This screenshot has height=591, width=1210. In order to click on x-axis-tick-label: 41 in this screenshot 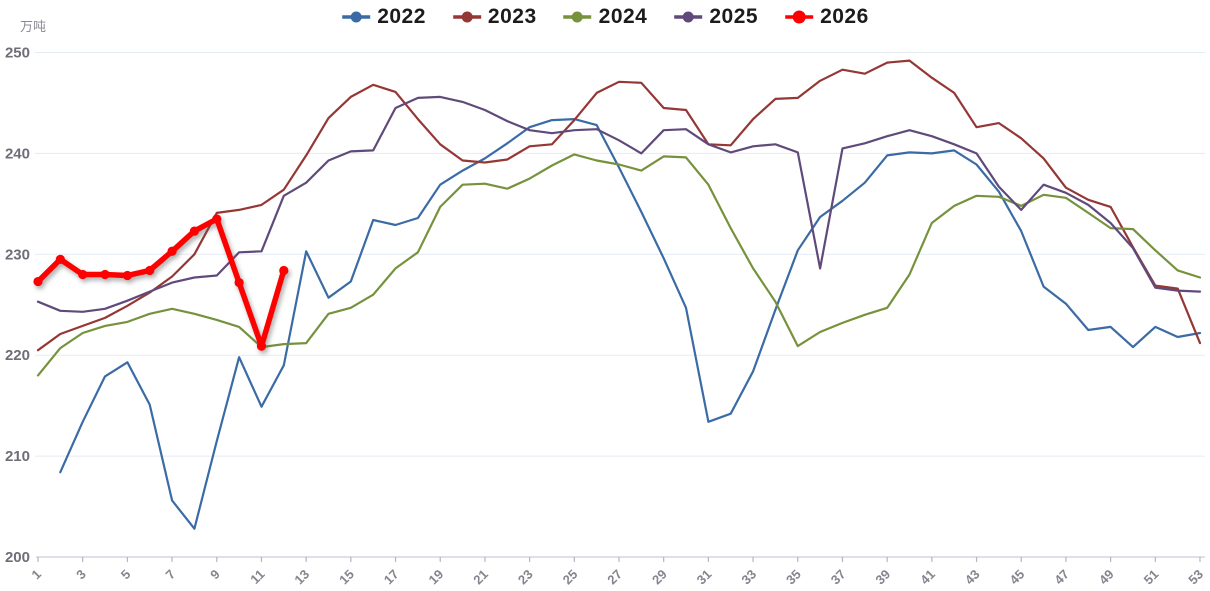, I will do `click(927, 577)`.